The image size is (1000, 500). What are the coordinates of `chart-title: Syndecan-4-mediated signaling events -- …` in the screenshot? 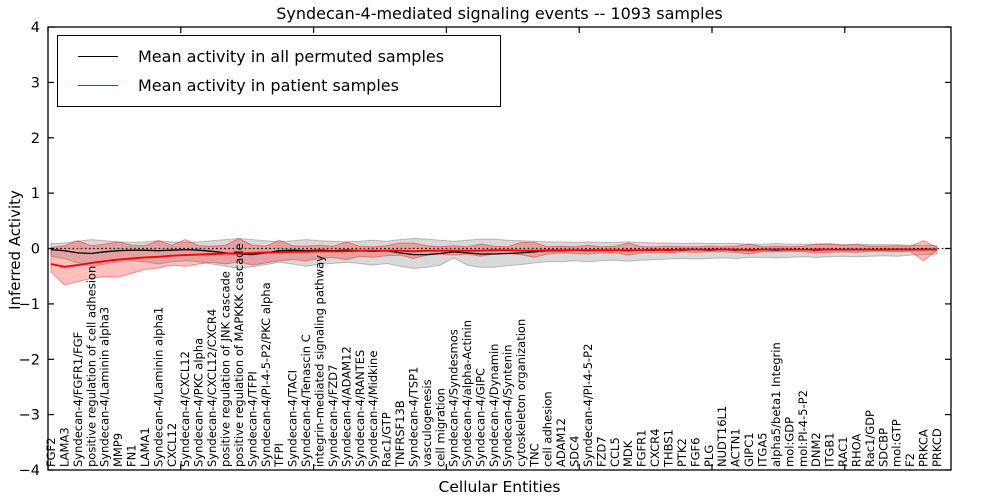 It's located at (499, 13).